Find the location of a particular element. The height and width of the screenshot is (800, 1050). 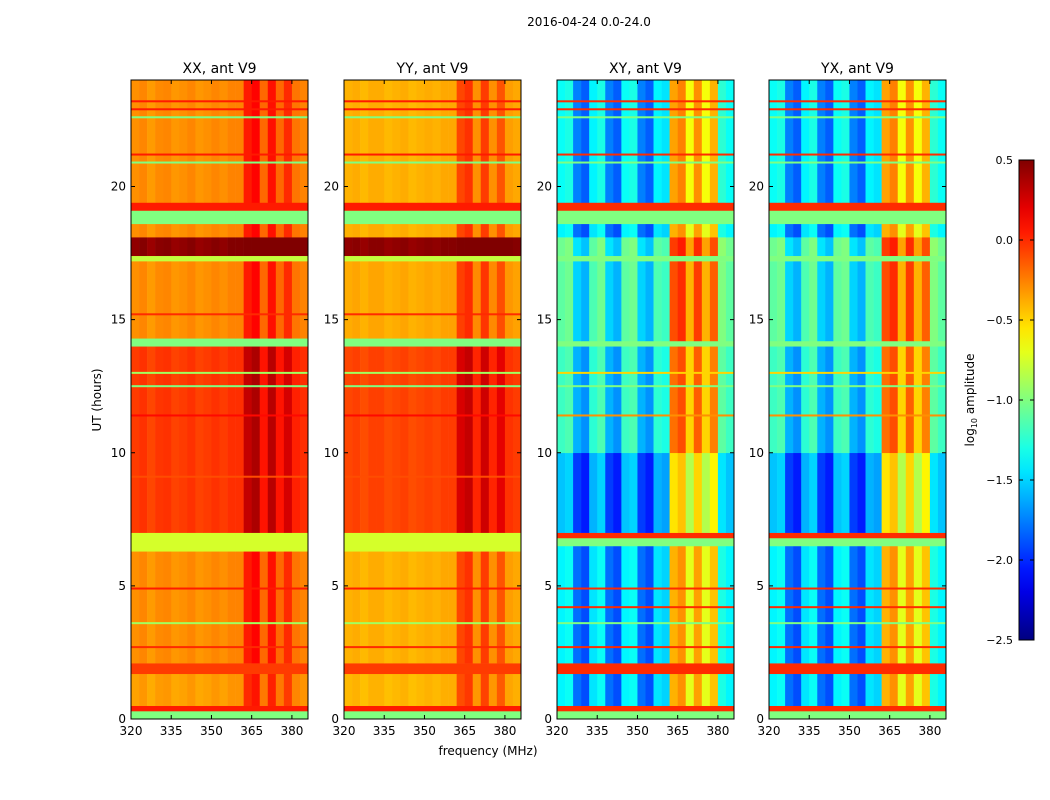

panel-frame is located at coordinates (857, 399).